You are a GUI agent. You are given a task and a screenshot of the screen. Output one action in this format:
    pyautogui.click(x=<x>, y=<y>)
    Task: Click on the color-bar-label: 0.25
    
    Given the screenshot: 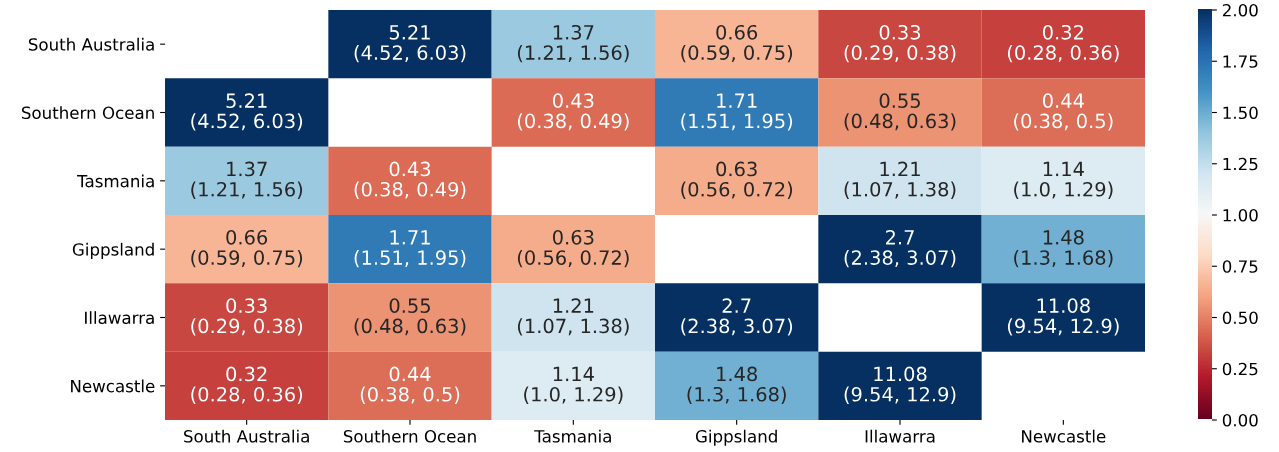 What is the action you would take?
    pyautogui.click(x=1240, y=369)
    